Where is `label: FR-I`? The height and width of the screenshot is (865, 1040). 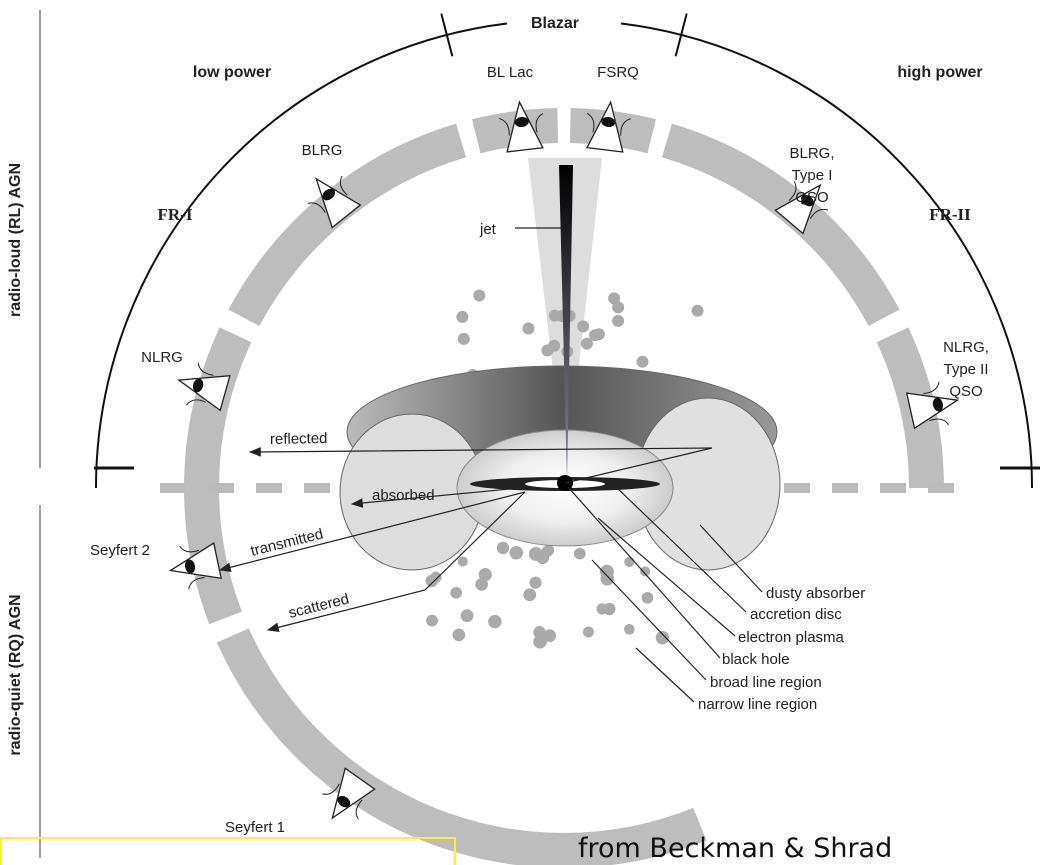 label: FR-I is located at coordinates (175, 214).